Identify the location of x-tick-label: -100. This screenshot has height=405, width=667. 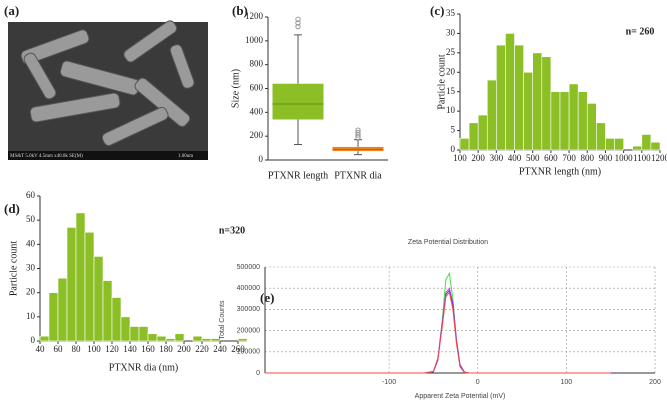
(389, 382).